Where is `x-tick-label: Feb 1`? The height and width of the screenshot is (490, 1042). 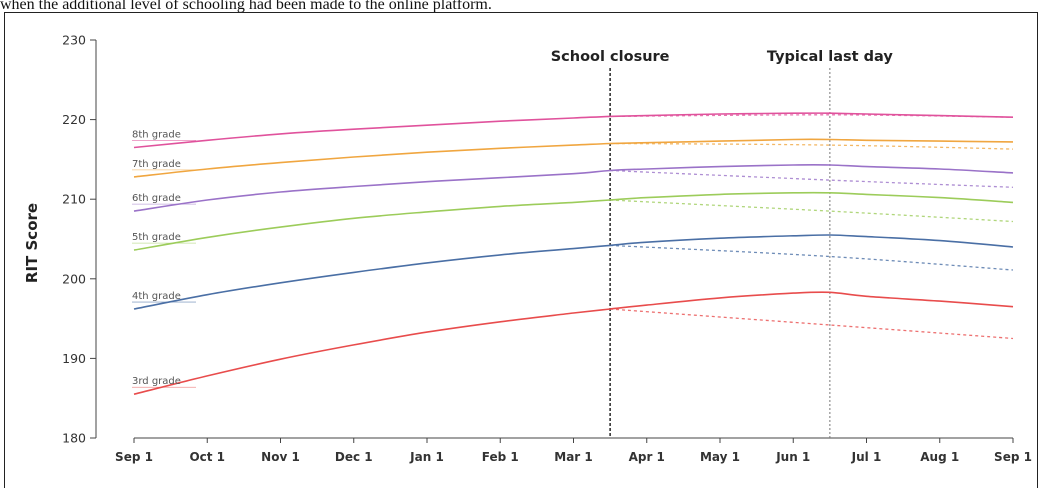
x-tick-label: Feb 1 is located at coordinates (500, 457).